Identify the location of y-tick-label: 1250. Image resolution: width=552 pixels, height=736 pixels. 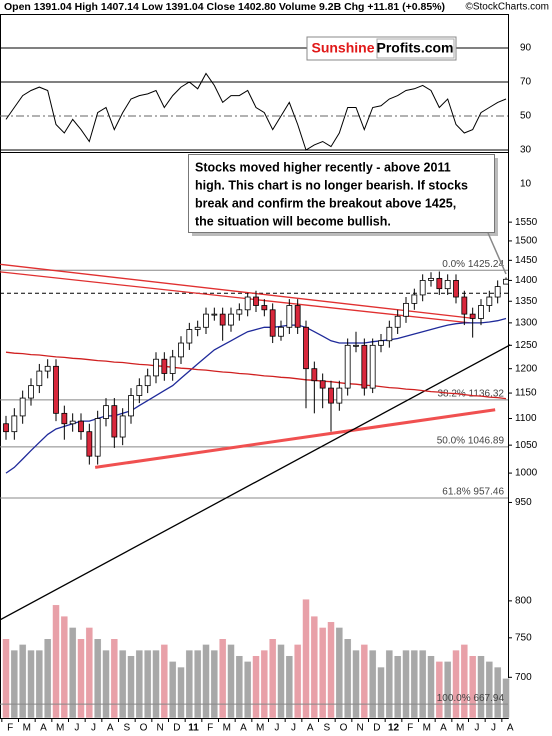
(526, 345).